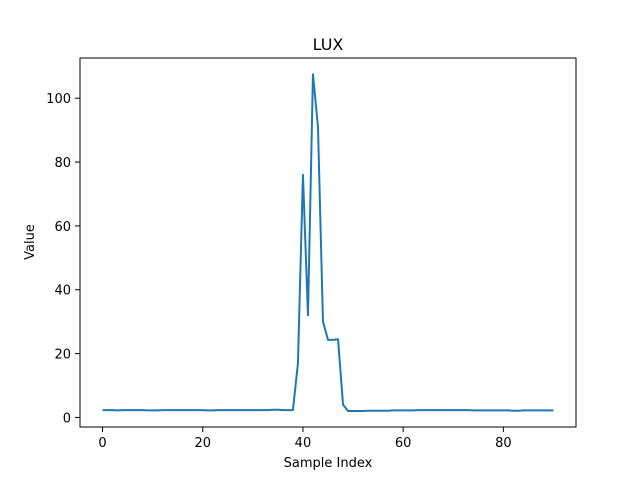  What do you see at coordinates (62, 291) in the screenshot?
I see `y-tick-label: 40` at bounding box center [62, 291].